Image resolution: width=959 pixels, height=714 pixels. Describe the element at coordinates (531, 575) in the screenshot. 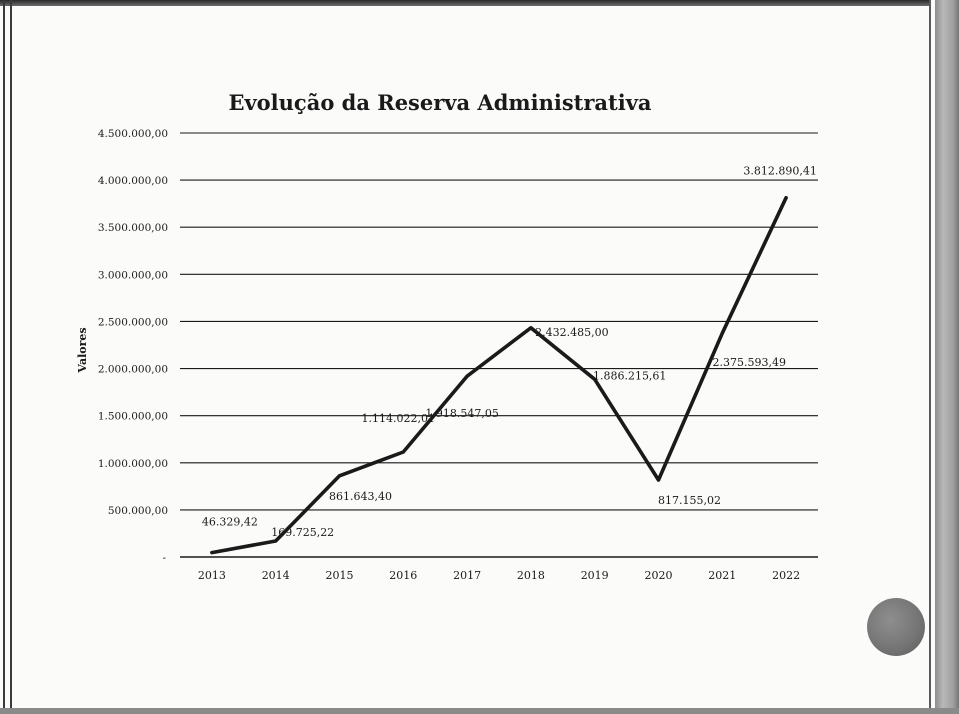

I see `x-tick-label: 2018` at that location.